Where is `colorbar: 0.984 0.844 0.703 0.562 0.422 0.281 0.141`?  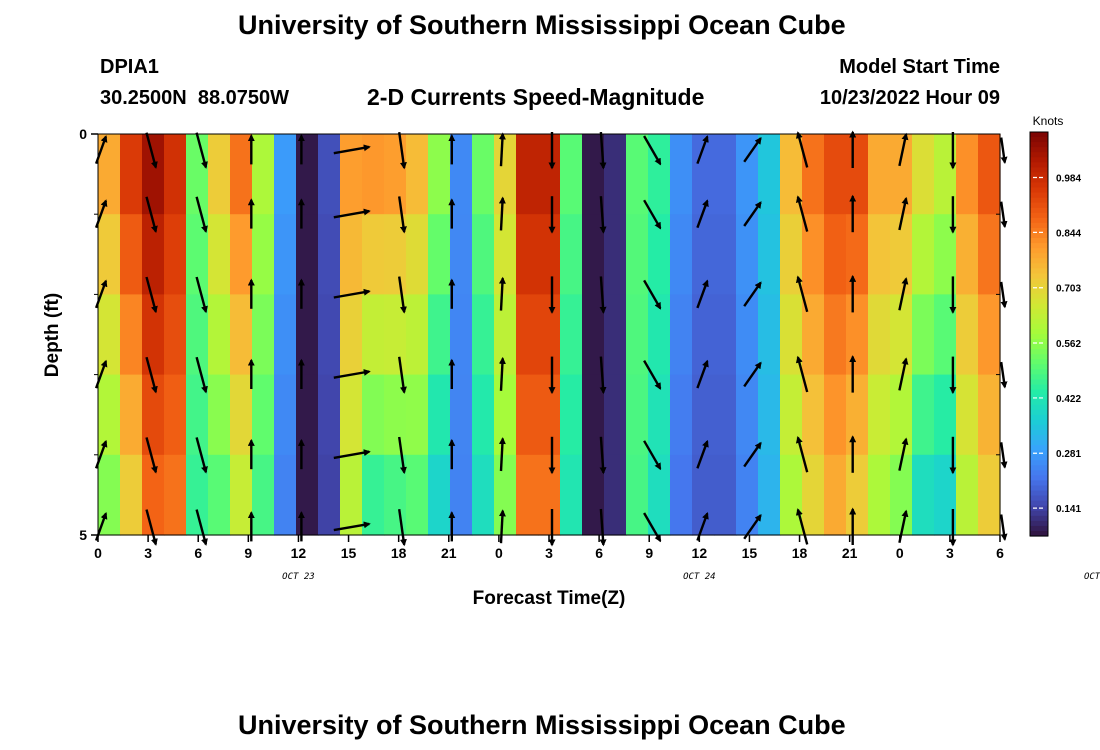
colorbar: 0.984 0.844 0.703 0.562 0.422 0.281 0.141 is located at coordinates (1055, 334).